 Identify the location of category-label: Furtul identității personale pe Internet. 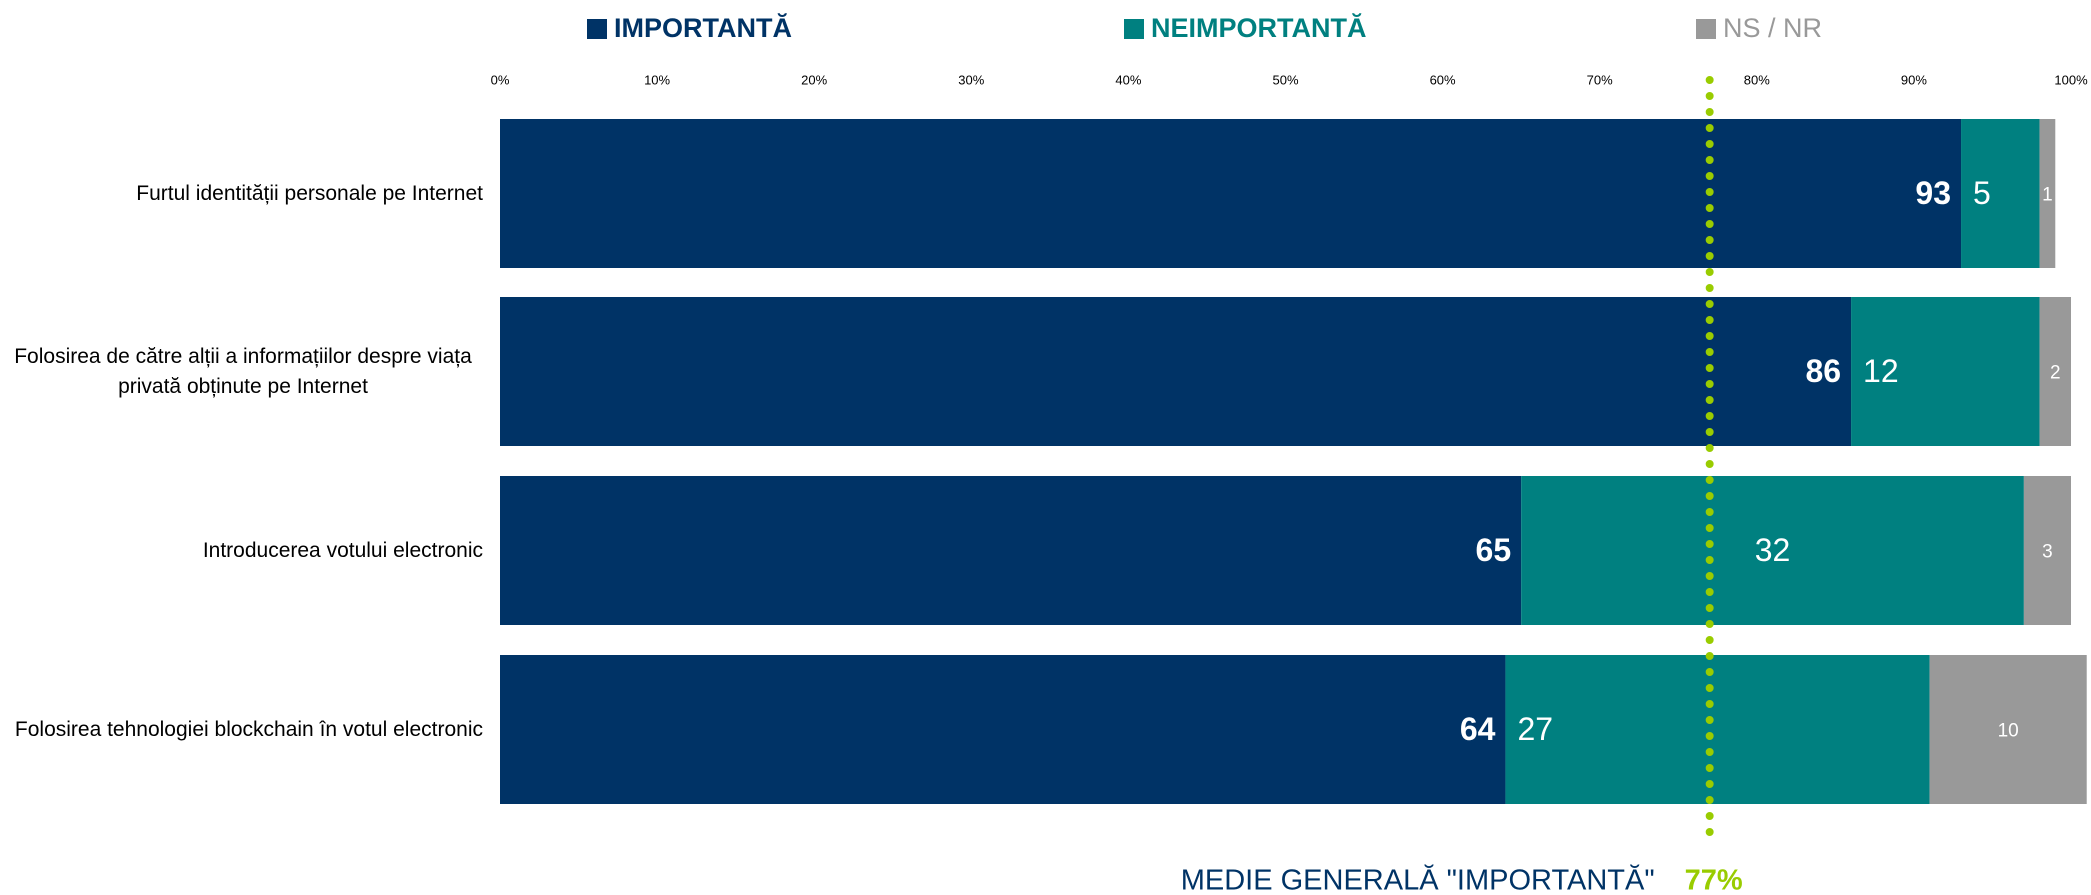
(241, 193).